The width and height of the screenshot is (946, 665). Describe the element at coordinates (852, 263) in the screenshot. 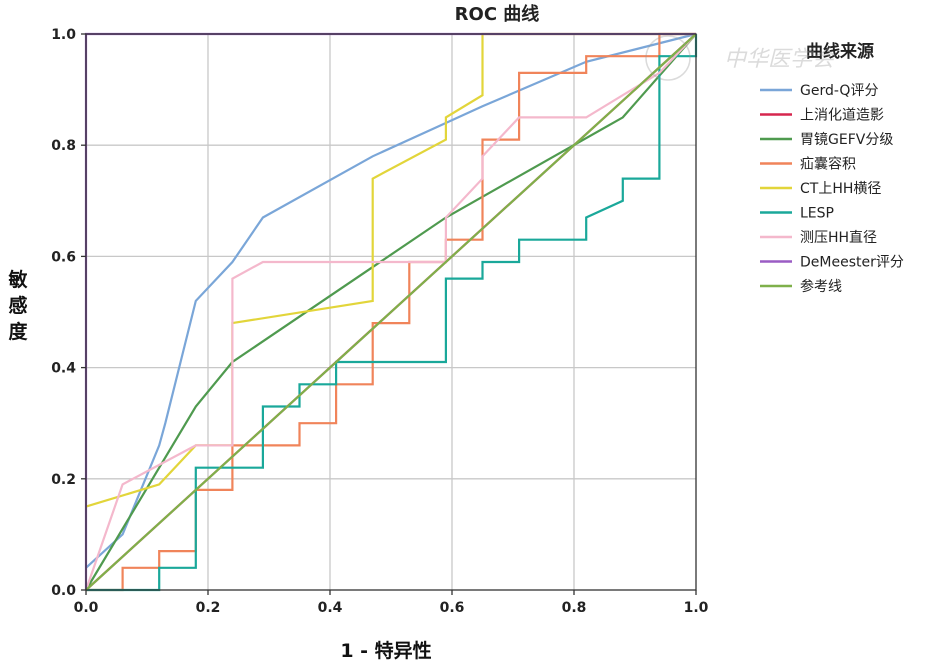

I see `legend-label-8: DeMeester评分` at that location.